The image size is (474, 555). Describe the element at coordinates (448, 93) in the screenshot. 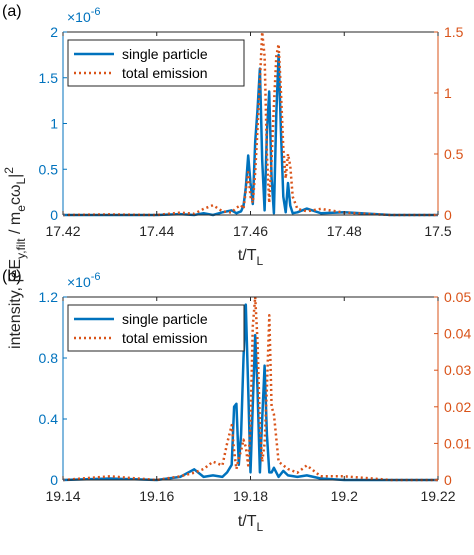

I see `y-right-tick-label: 1` at that location.